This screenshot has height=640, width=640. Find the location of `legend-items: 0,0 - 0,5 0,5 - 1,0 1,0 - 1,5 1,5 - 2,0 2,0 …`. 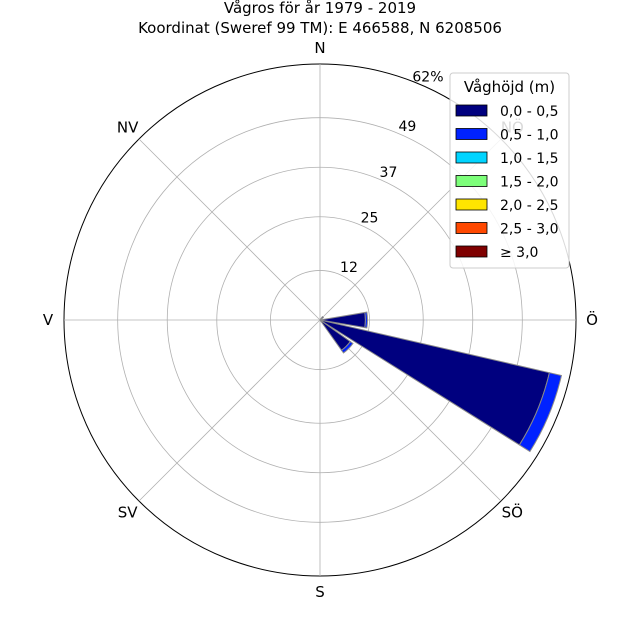

legend-items: 0,0 - 0,5 0,5 - 1,0 1,0 - 1,5 1,5 - 2,0 2,0 … is located at coordinates (506, 182).